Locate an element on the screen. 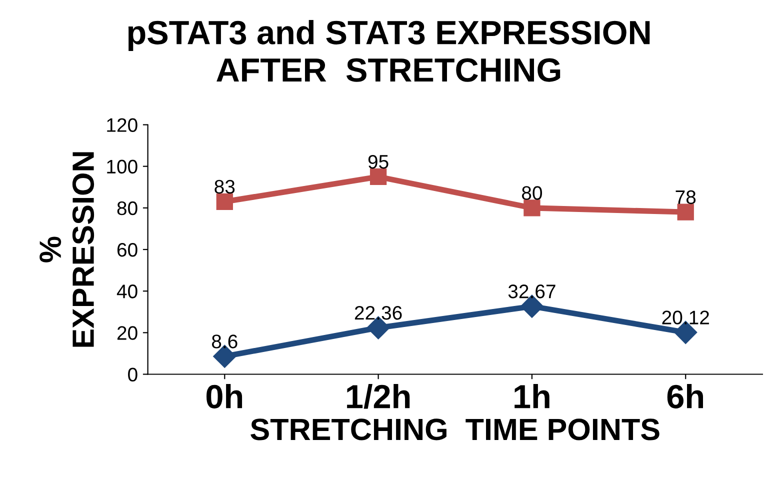  x-tick-label: 1/2h is located at coordinates (378, 396).